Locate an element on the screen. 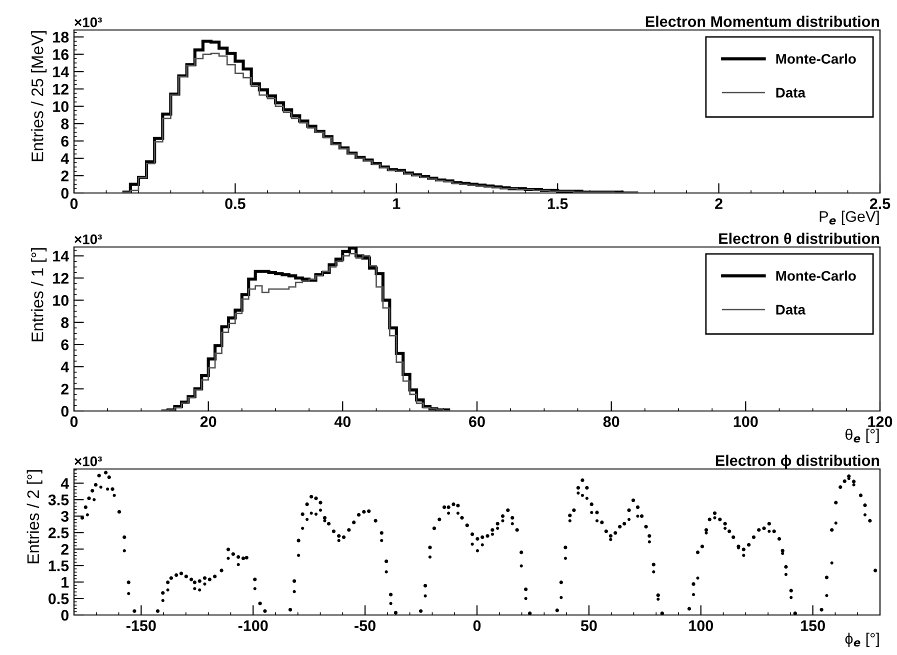  x-tick-label: 1.5 is located at coordinates (558, 204).